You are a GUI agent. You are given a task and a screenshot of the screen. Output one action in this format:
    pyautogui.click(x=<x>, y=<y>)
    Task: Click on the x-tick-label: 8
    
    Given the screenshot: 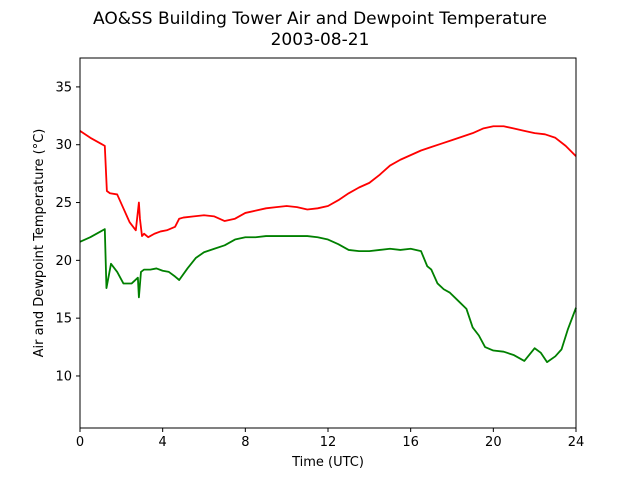 What is the action you would take?
    pyautogui.click(x=245, y=442)
    